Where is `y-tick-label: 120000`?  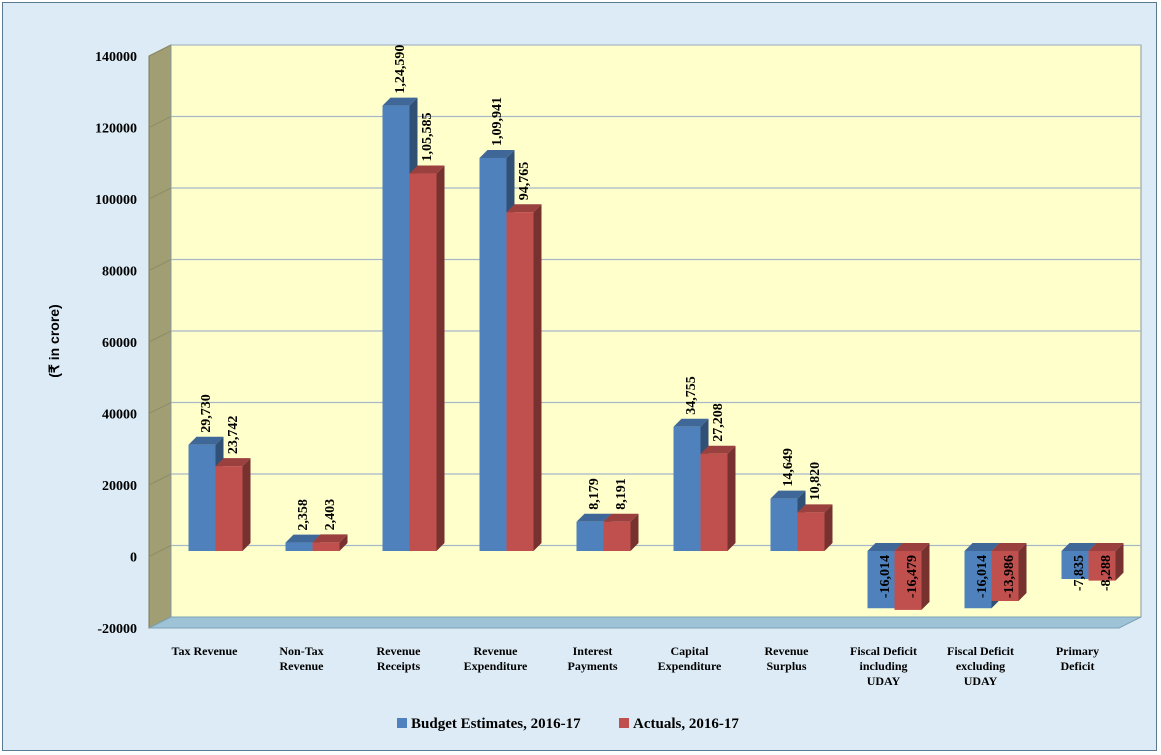 y-tick-label: 120000 is located at coordinates (116, 129).